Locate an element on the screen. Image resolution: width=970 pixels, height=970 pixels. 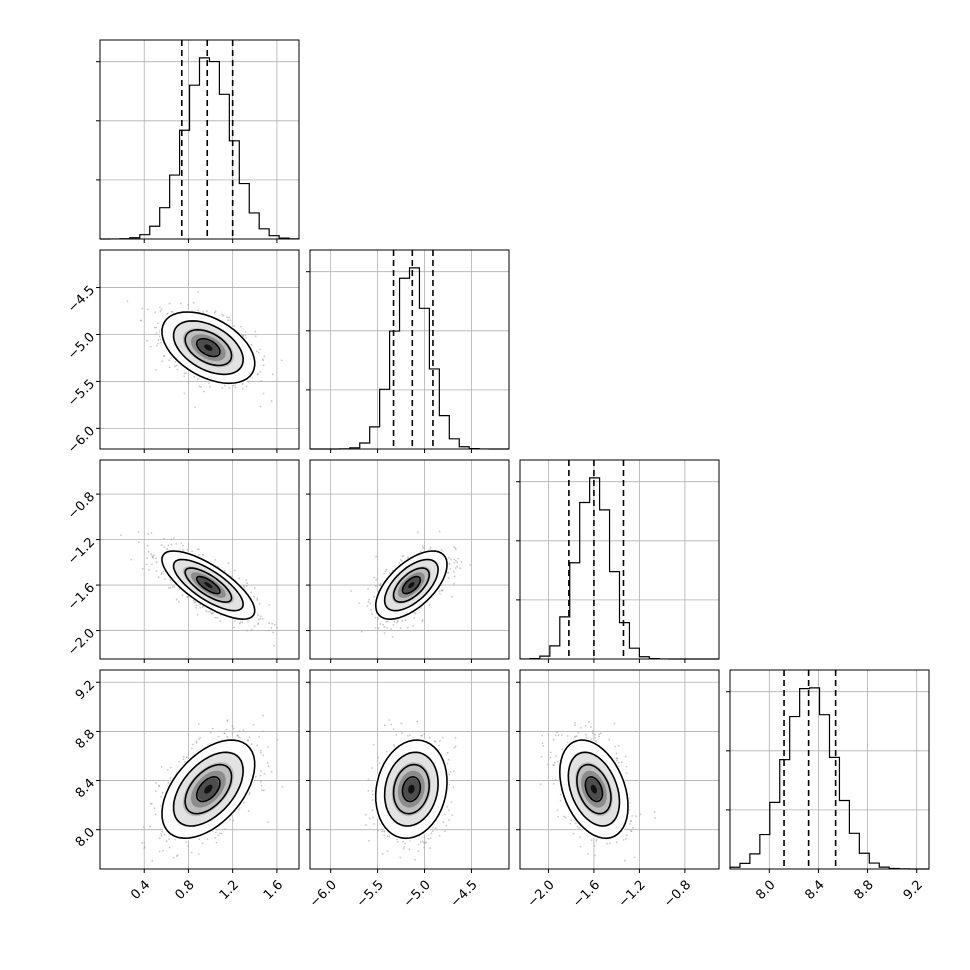
y-tick-label: 9.2 is located at coordinates (85, 690).